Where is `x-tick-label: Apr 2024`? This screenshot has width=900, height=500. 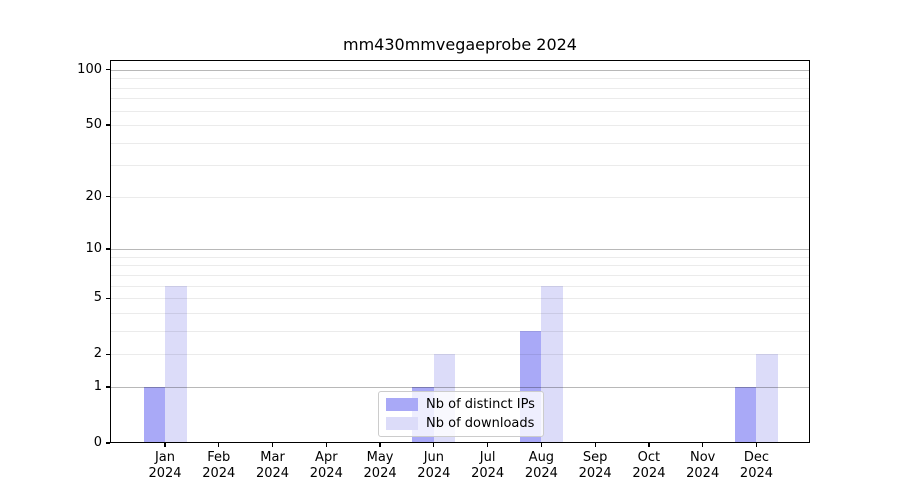
x-tick-label: Apr 2024 is located at coordinates (326, 465).